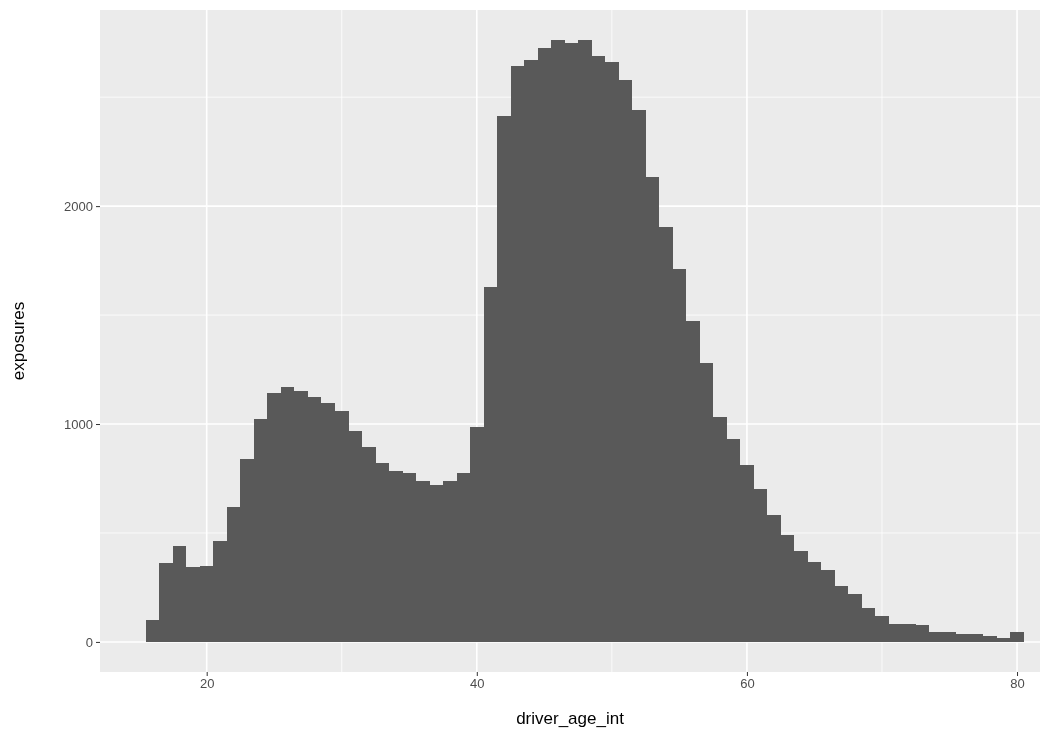 The height and width of the screenshot is (734, 1056). Describe the element at coordinates (18, 341) in the screenshot. I see `y-axis-title: exposures` at that location.